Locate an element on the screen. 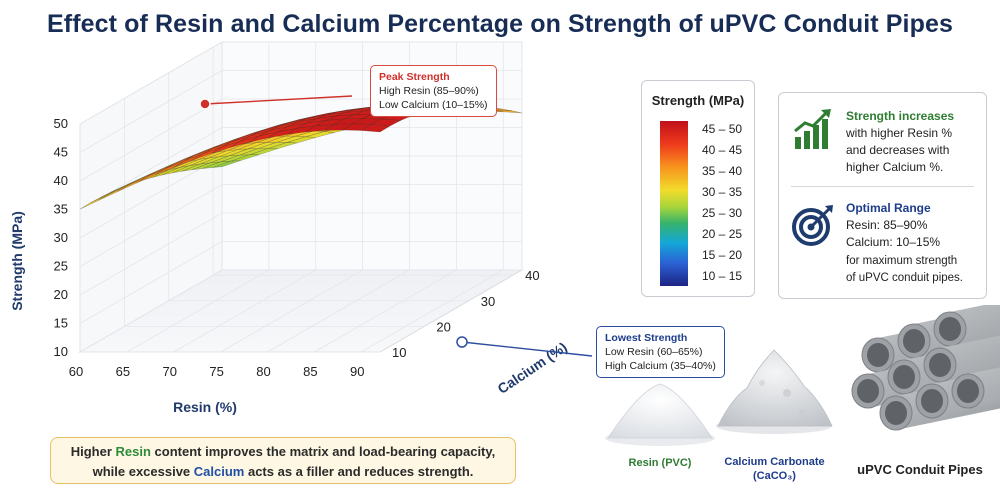 This screenshot has height=500, width=1000. peak-leader-line is located at coordinates (278, 100).